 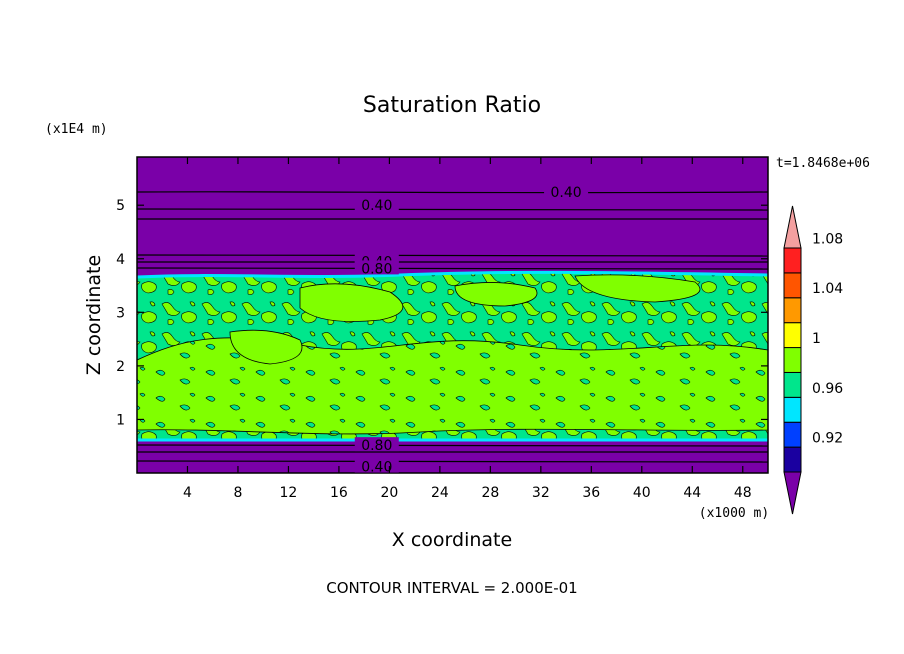 What do you see at coordinates (813, 360) in the screenshot?
I see `colorbar: 0.92 0.96 1 1.04 1.08` at bounding box center [813, 360].